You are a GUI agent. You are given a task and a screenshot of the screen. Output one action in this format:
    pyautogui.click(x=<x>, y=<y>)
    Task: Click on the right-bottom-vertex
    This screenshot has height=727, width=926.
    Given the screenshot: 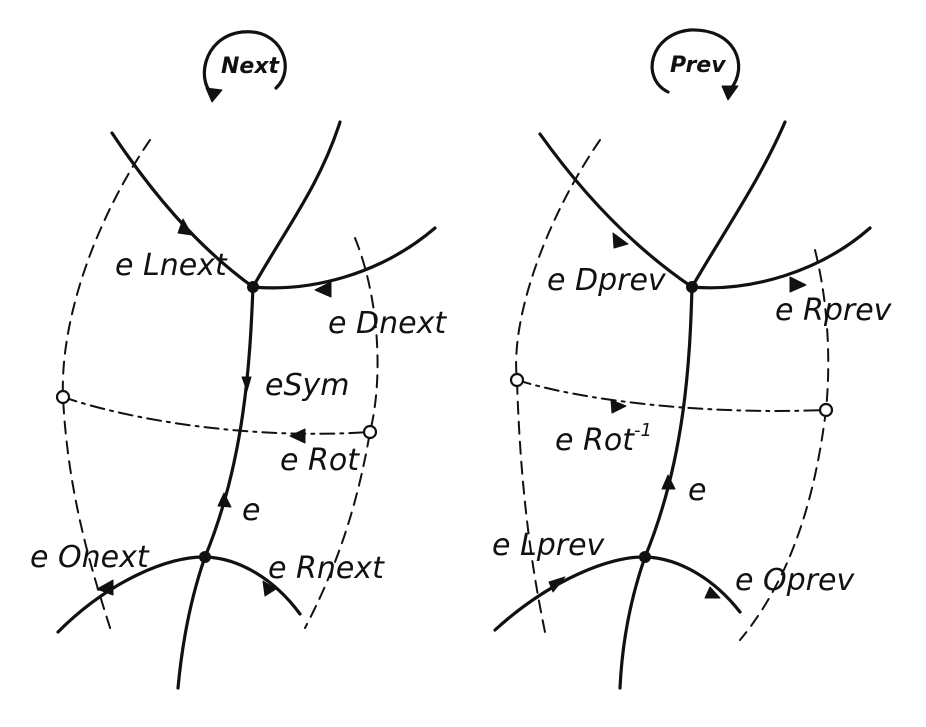 What is the action you would take?
    pyautogui.click(x=645, y=557)
    